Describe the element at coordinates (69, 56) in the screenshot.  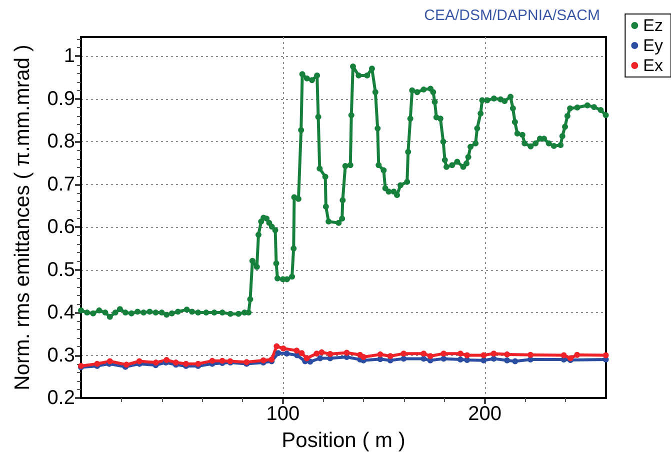
I see `y-tick-label: 1` at that location.